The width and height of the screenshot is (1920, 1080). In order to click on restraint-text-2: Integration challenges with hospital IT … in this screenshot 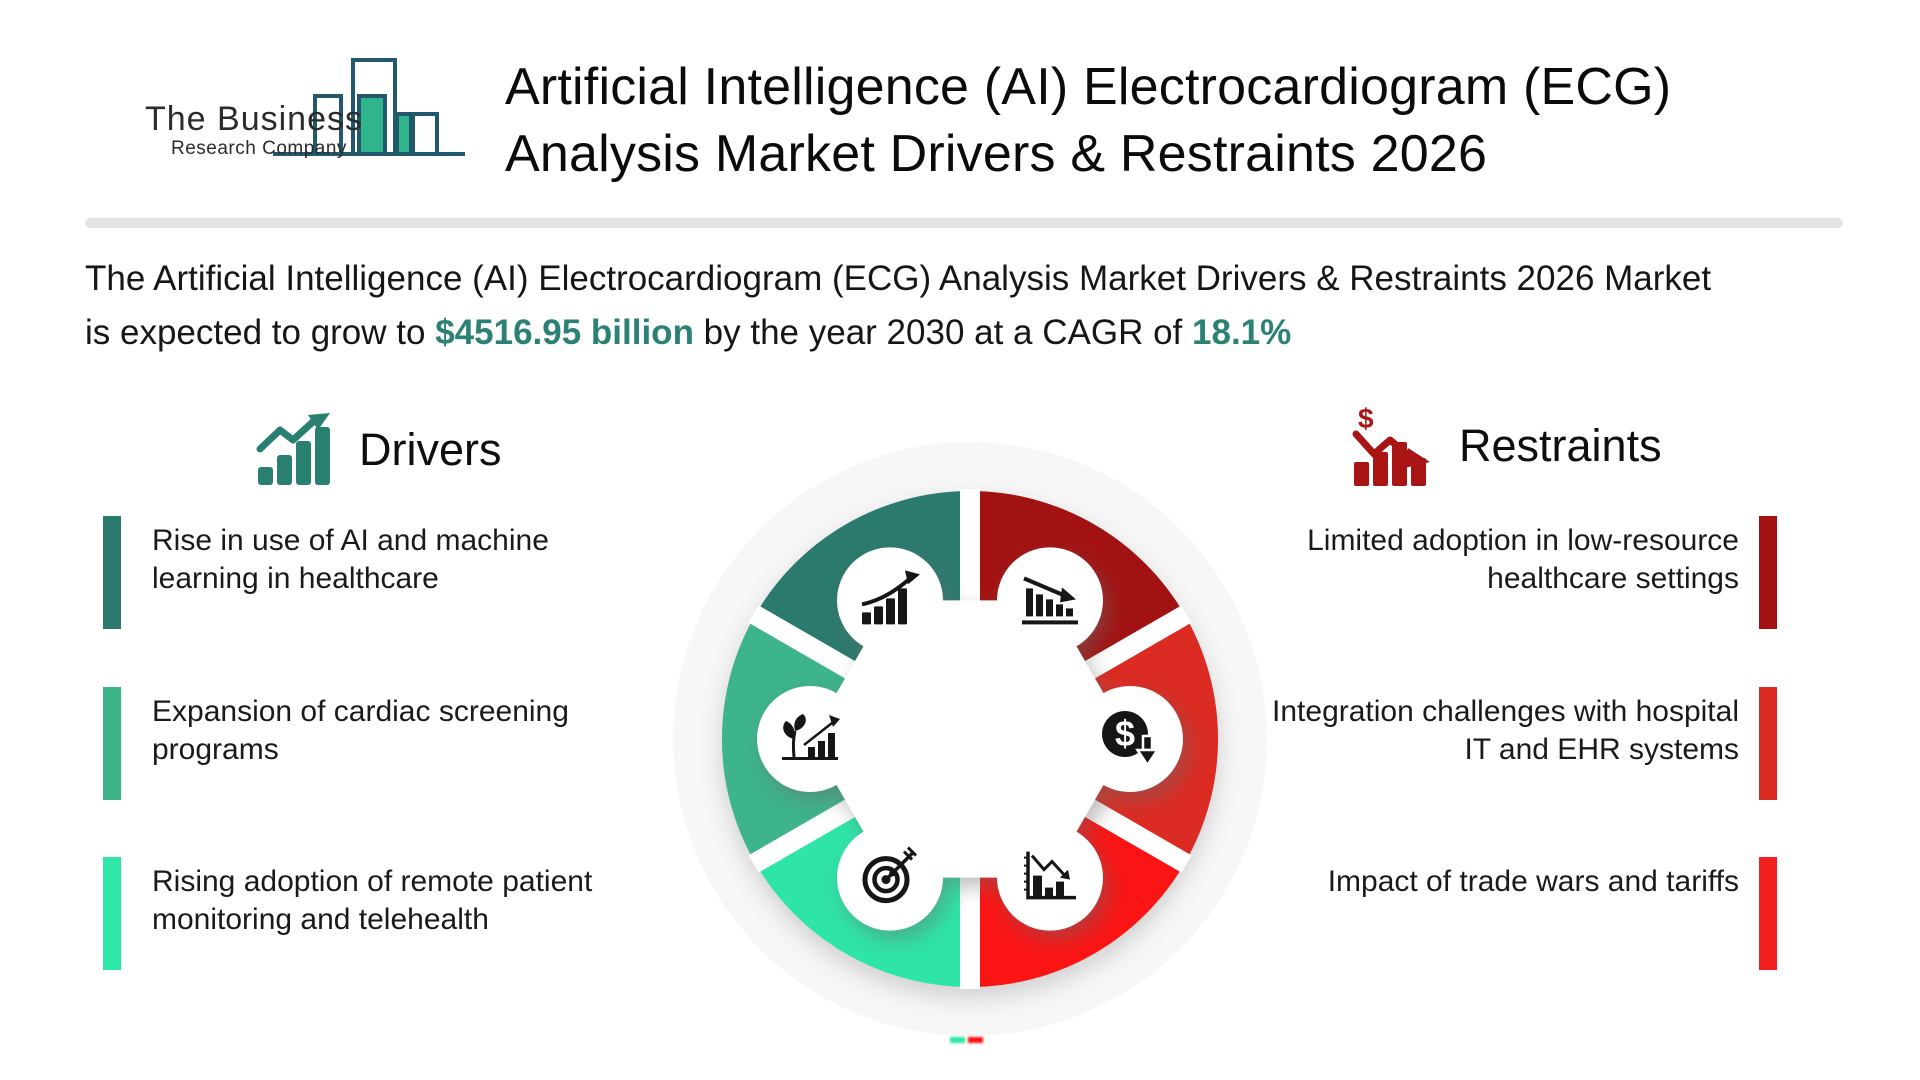, I will do `click(1505, 730)`.